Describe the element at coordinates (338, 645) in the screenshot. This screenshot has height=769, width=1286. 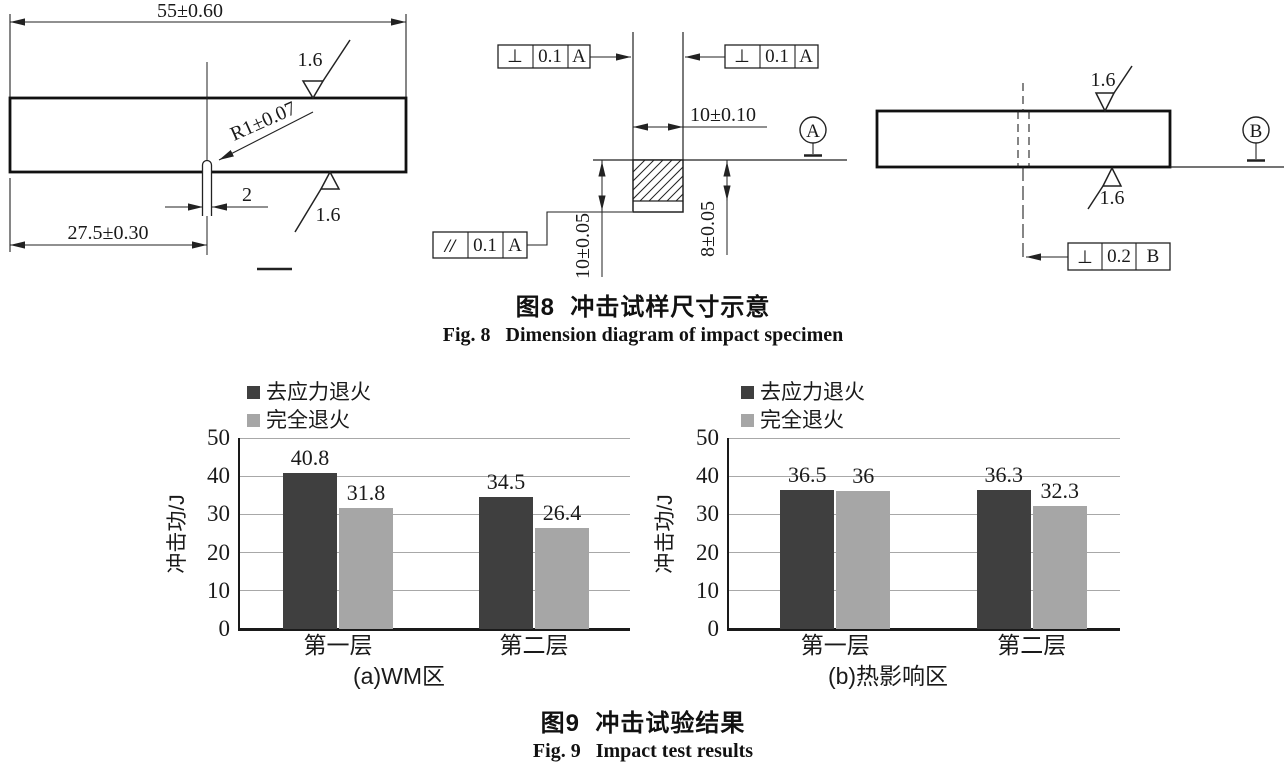
I see `category-label-a: 第一层` at that location.